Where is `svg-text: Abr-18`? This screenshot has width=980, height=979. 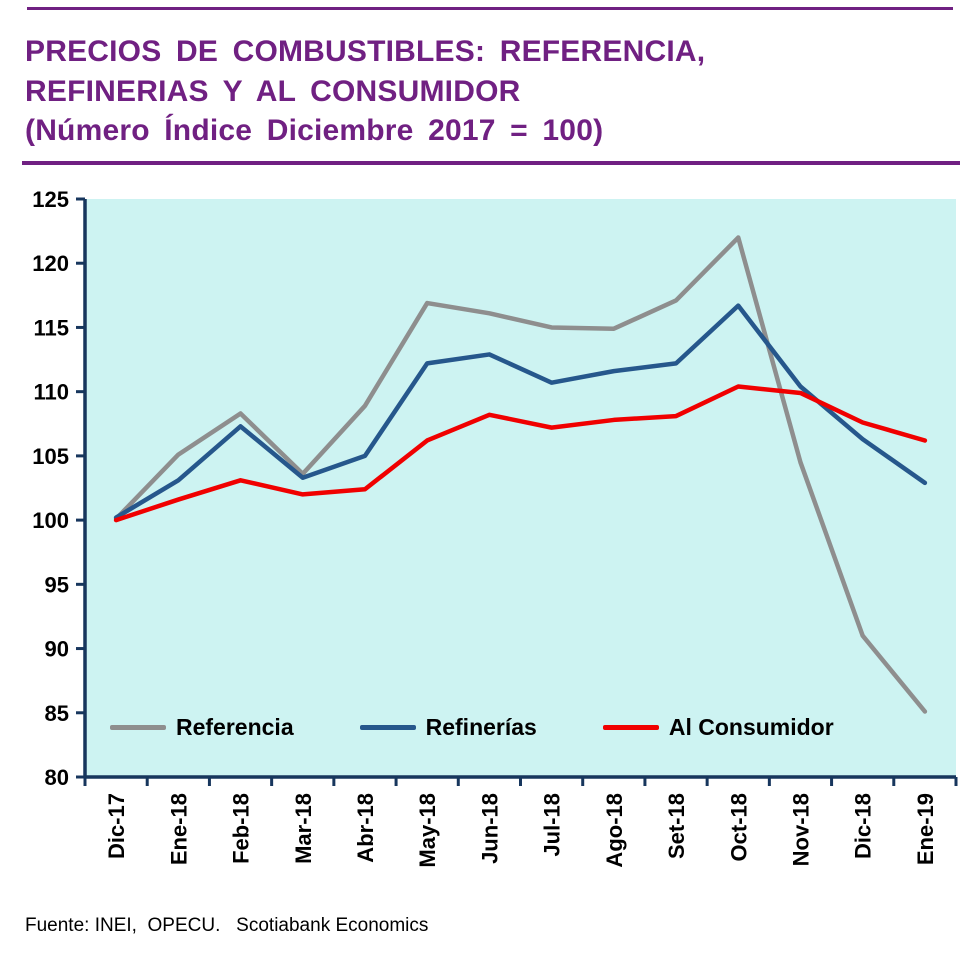 svg-text: Abr-18 is located at coordinates (365, 828).